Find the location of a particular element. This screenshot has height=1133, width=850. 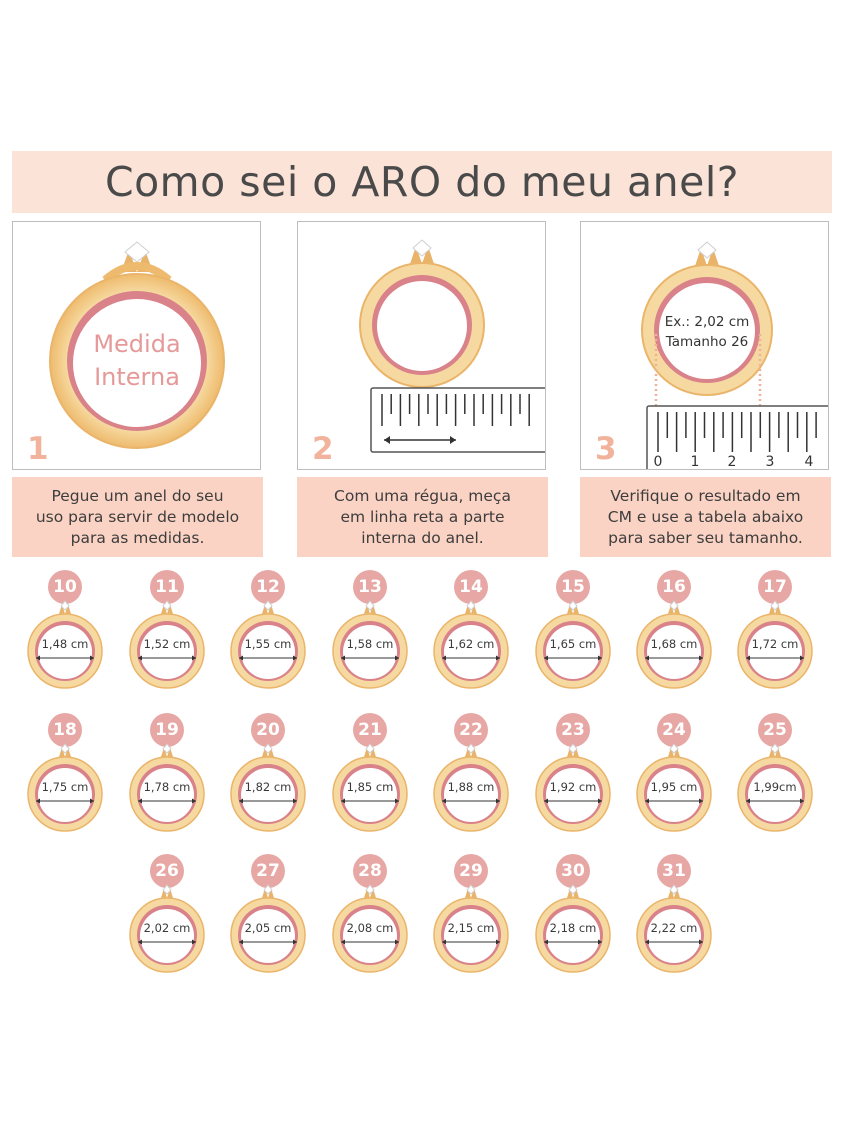

size-item: 31 2,22 cm is located at coordinates (674, 919).